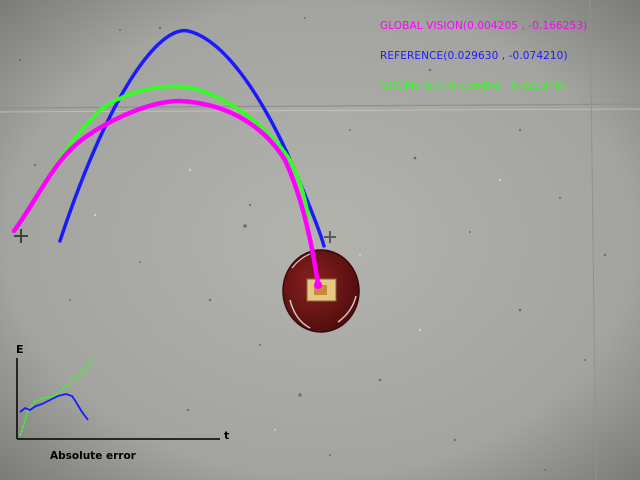  What do you see at coordinates (484, 26) in the screenshot?
I see `legend-global-vision: GLOBAL VISION(0.004205 , -0.166253)` at bounding box center [484, 26].